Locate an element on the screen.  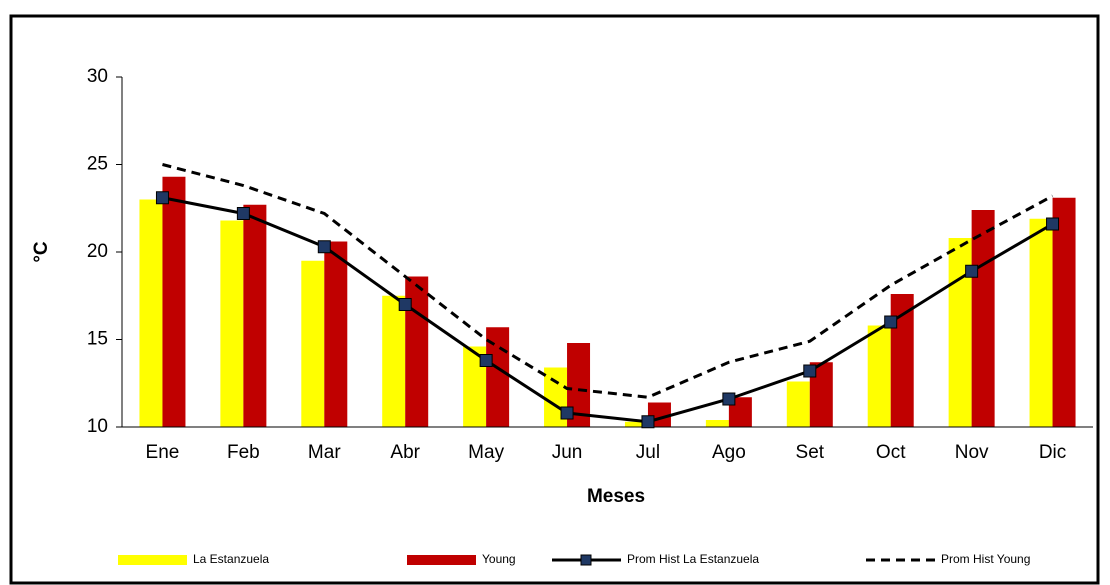
x-tick-label: Abr is located at coordinates (405, 452).